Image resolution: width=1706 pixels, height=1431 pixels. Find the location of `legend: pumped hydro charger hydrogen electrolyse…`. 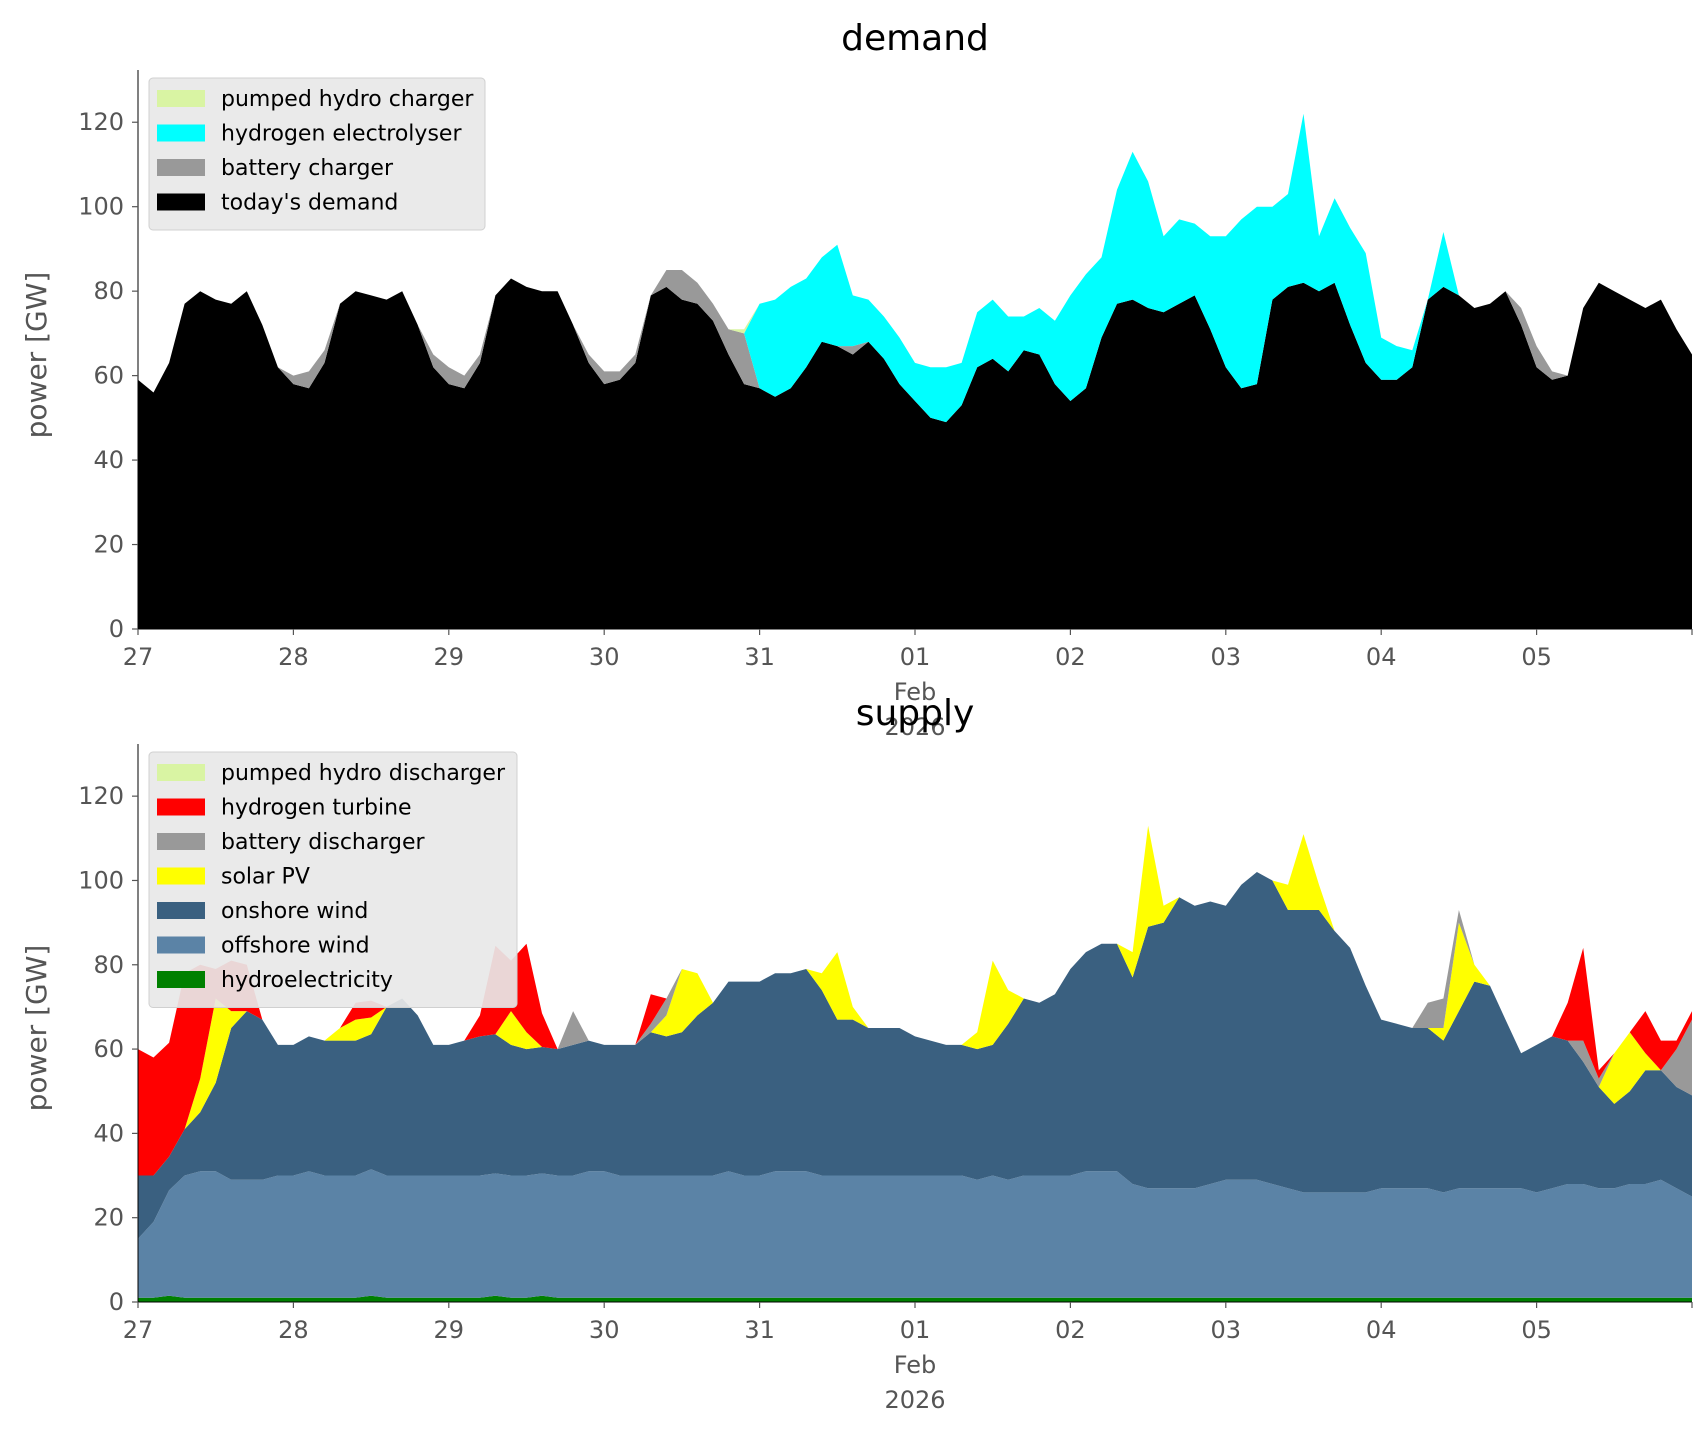

legend: pumped hydro charger hydrogen electrolyse… is located at coordinates (317, 154).